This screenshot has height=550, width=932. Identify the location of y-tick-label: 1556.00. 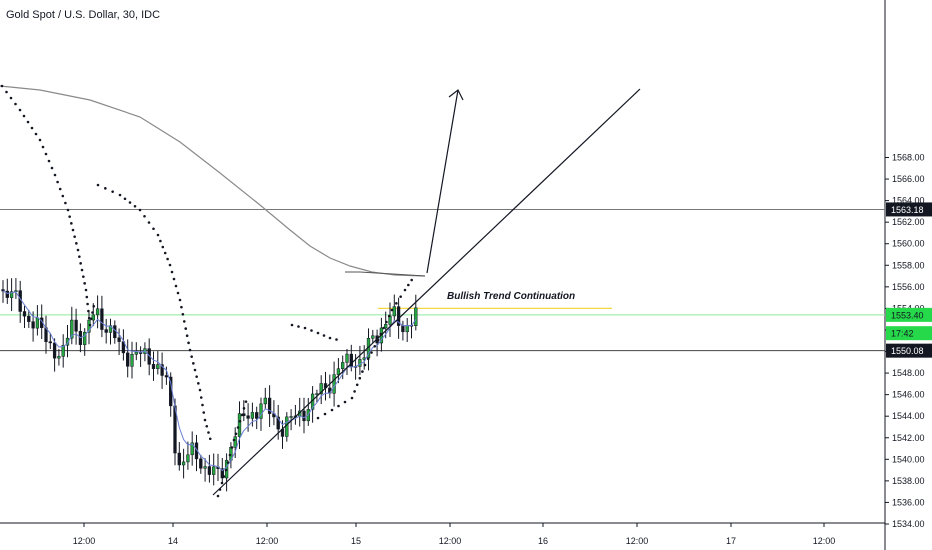
(908, 287).